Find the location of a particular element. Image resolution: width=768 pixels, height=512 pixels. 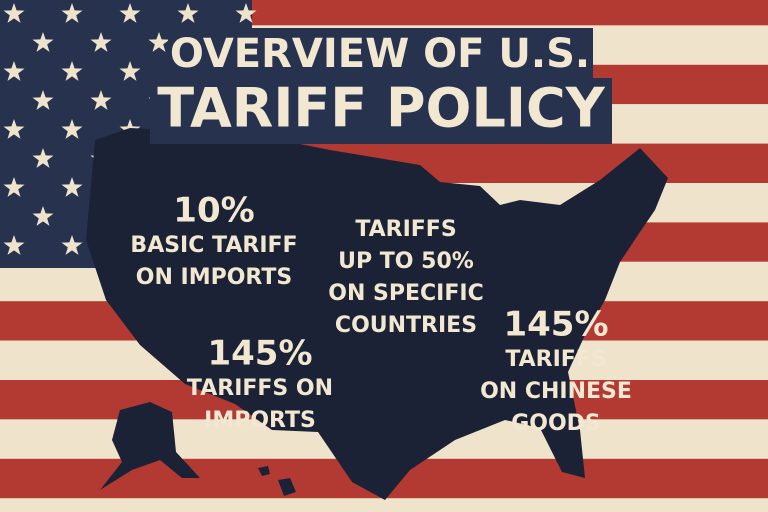

item-line: UP TO 50% is located at coordinates (406, 261).